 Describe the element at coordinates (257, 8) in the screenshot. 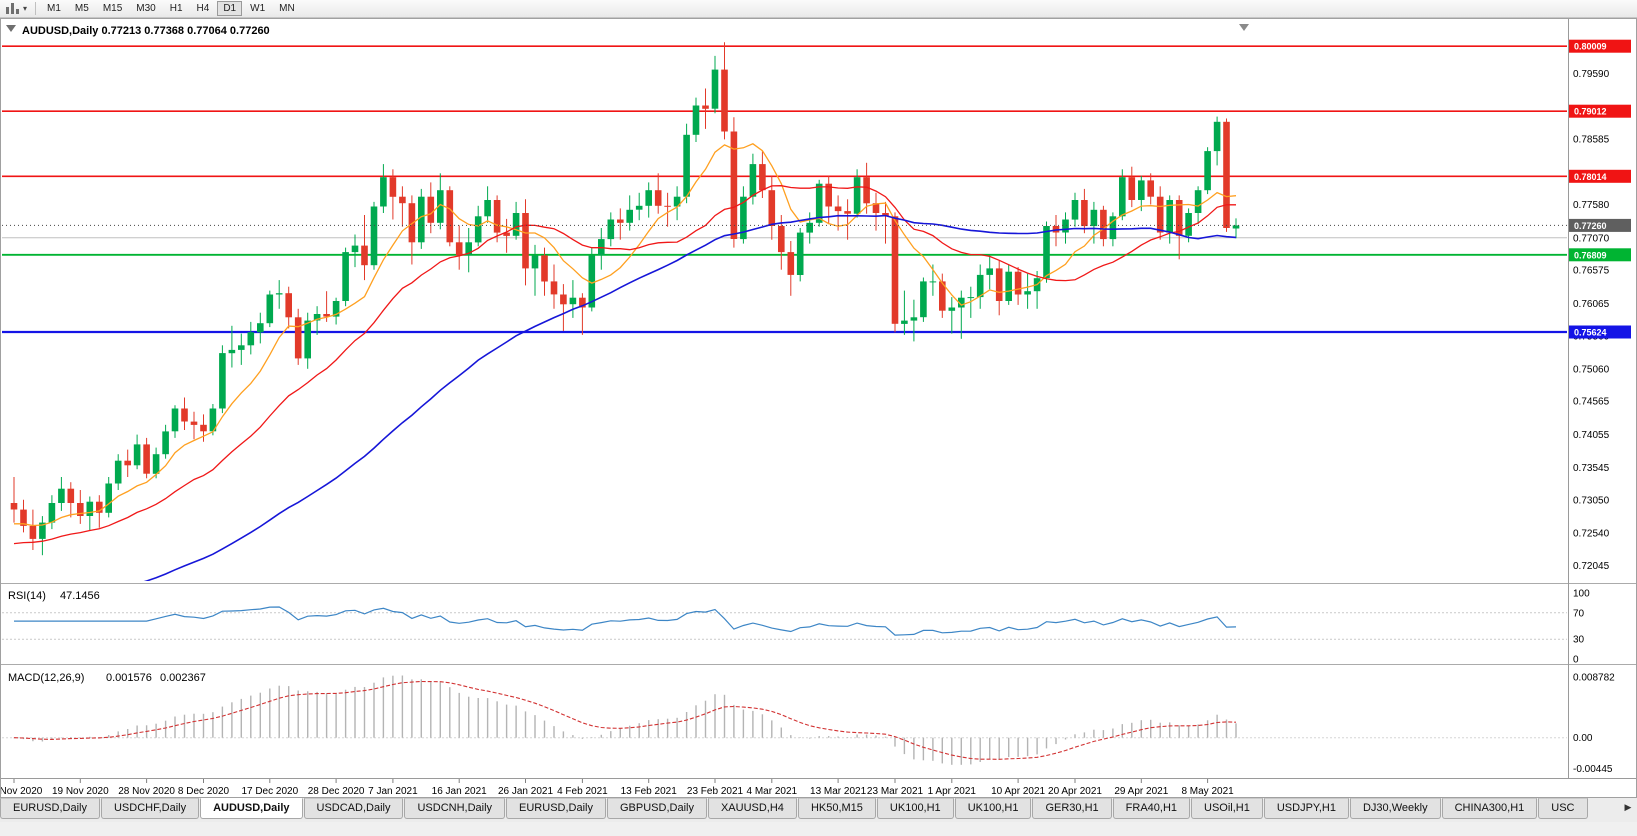

I see `timeframe-button-w1: W1` at that location.